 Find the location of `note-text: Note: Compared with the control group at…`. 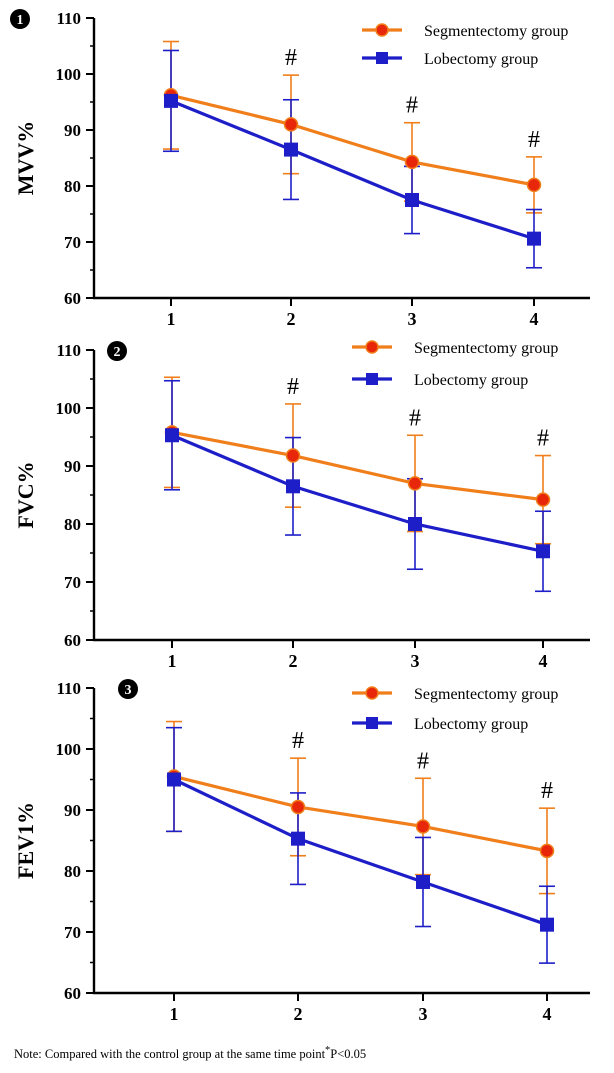

note-text: Note: Compared with the control group at… is located at coordinates (170, 1054).